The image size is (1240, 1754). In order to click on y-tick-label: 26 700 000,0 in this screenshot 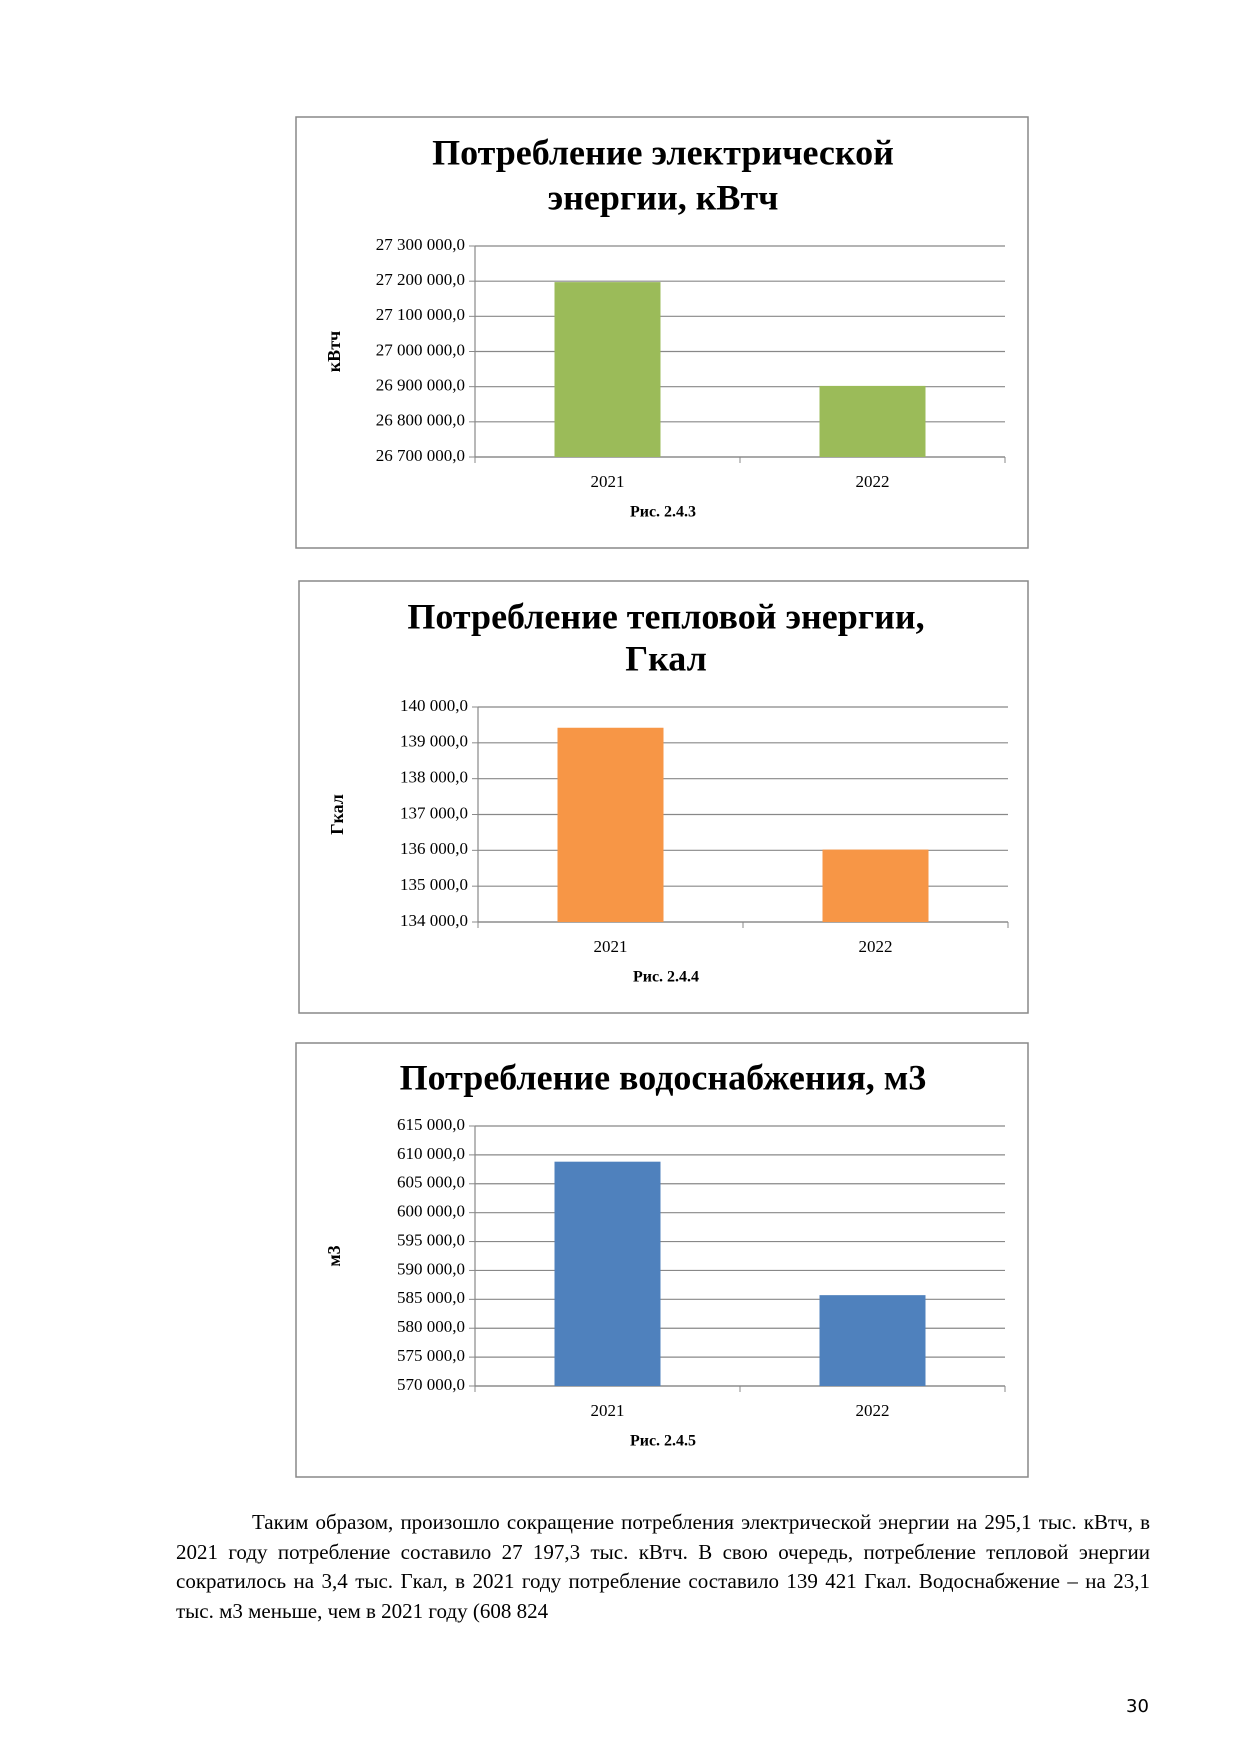, I will do `click(420, 455)`.